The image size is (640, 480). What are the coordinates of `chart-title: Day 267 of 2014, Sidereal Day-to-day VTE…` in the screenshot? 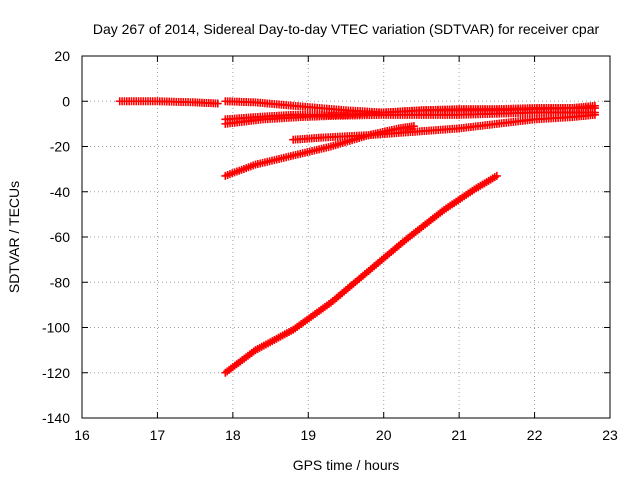 It's located at (346, 29).